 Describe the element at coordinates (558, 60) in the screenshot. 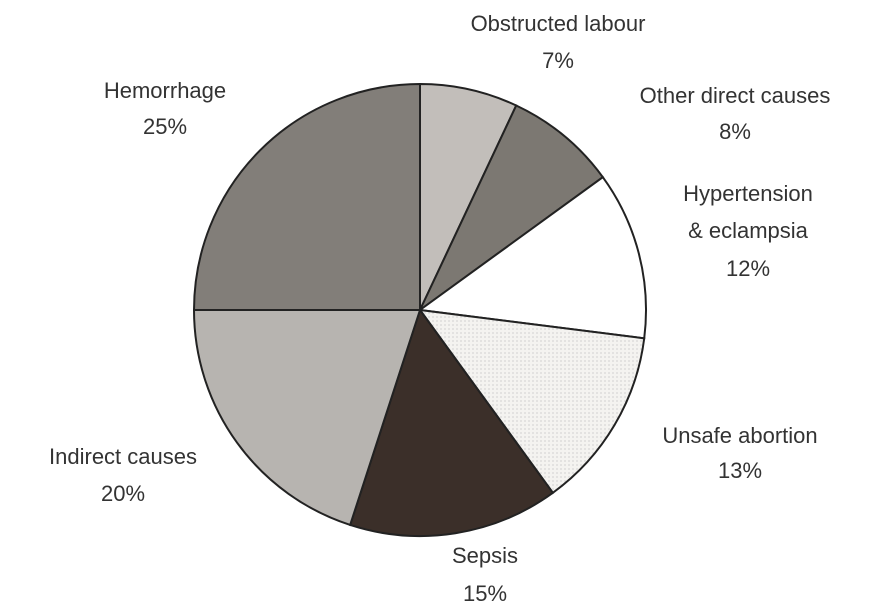

I see `value-label: 7%` at that location.